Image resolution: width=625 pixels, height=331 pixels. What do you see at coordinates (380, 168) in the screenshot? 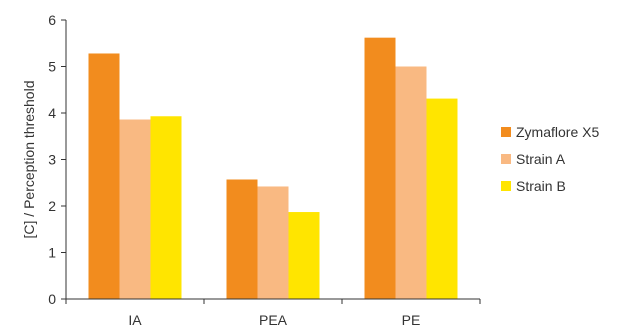
I see `bar-pe-zymaflore-x5` at bounding box center [380, 168].